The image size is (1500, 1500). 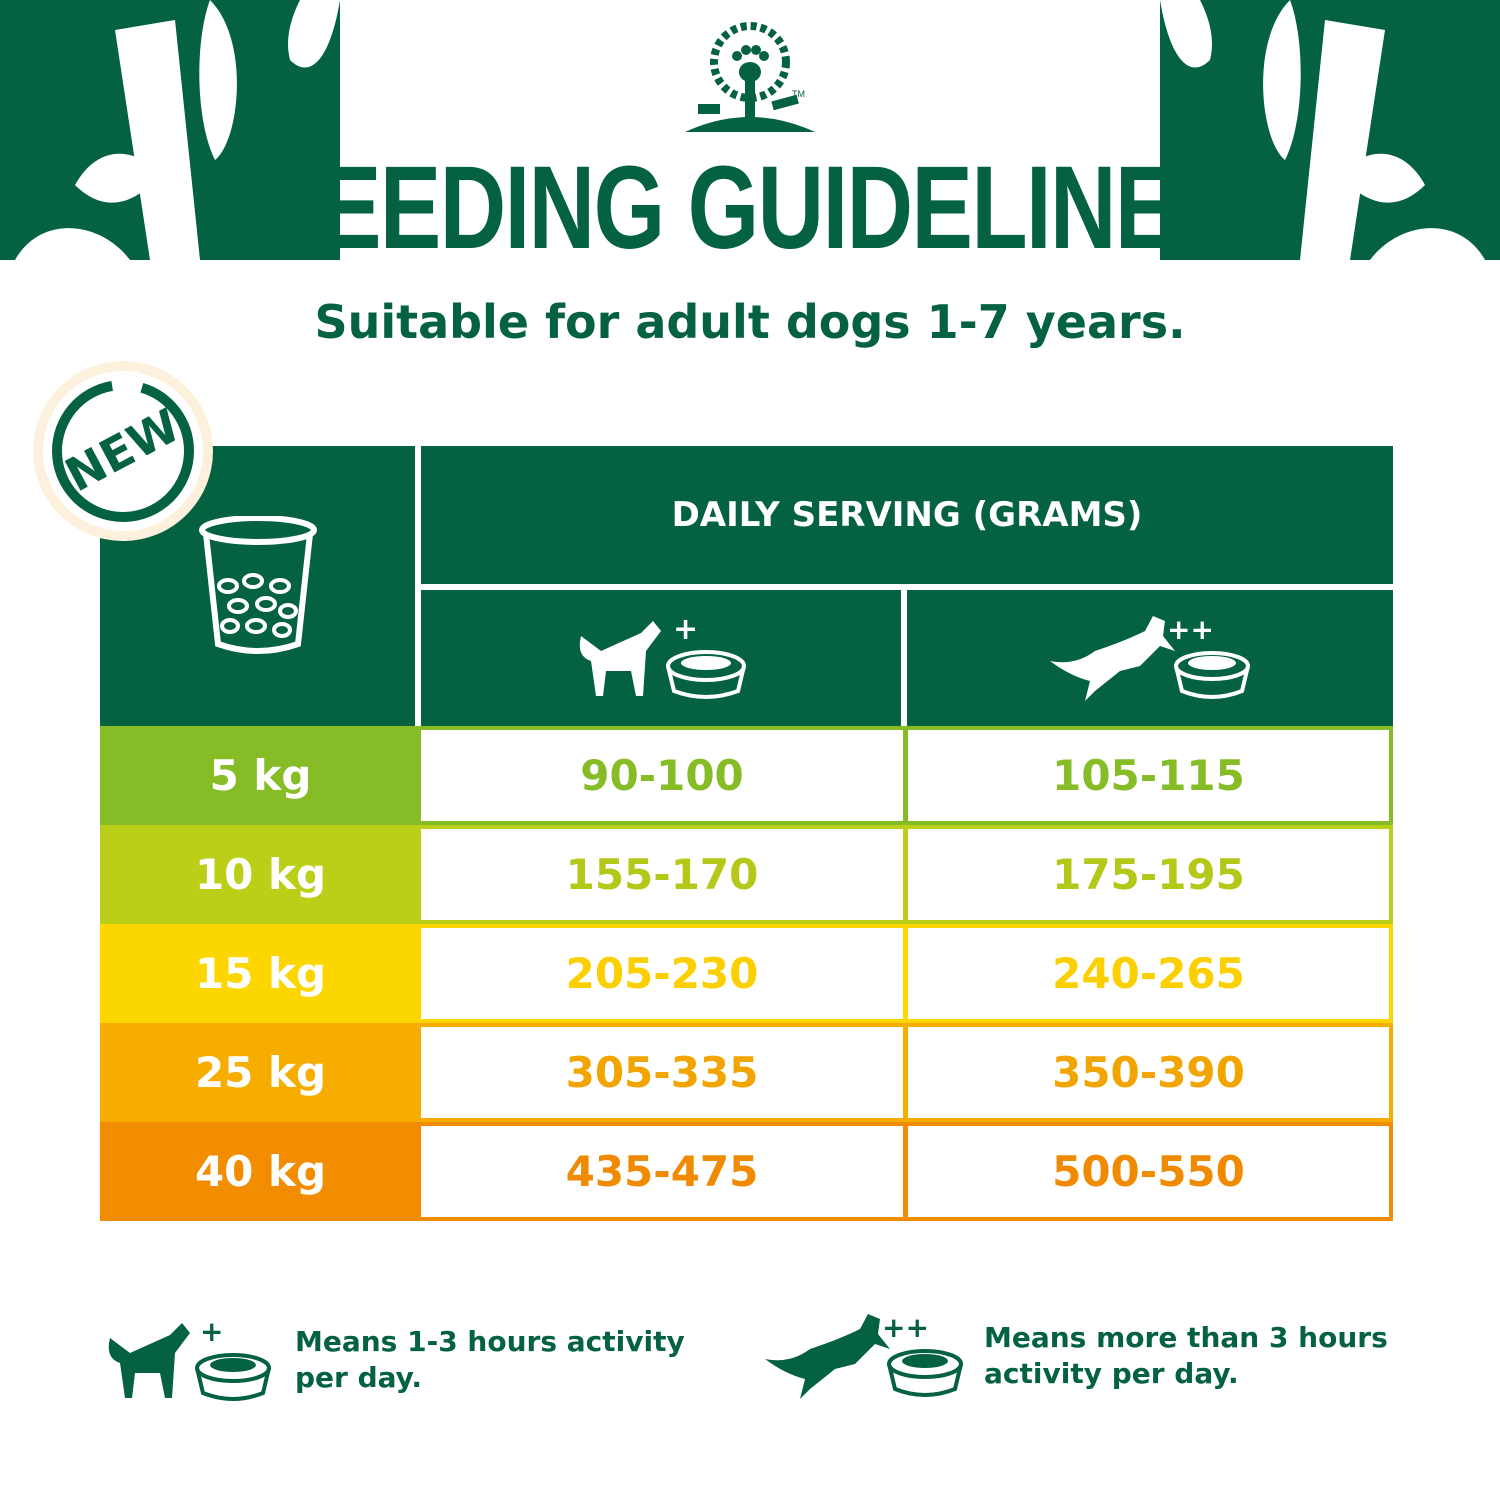 What do you see at coordinates (1148, 1072) in the screenshot?
I see `serving-active-cell: 350-390` at bounding box center [1148, 1072].